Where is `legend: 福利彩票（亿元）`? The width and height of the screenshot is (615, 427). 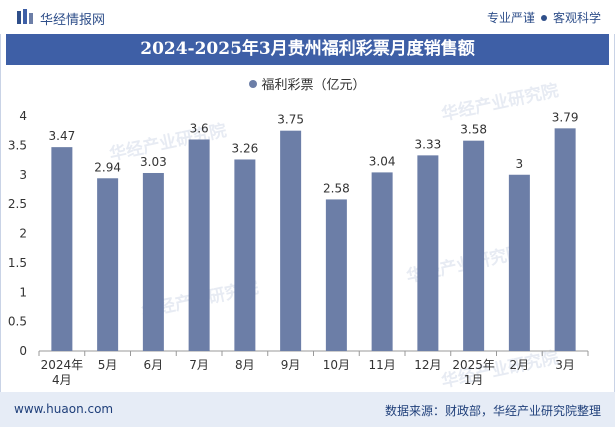 legend: 福利彩票（亿元） is located at coordinates (307, 83).